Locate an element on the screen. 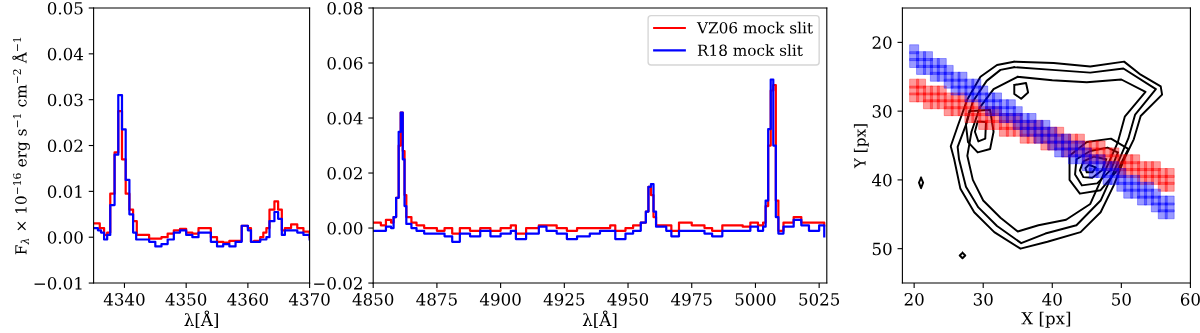  legend-label: VZ06 mock slit is located at coordinates (754, 27).